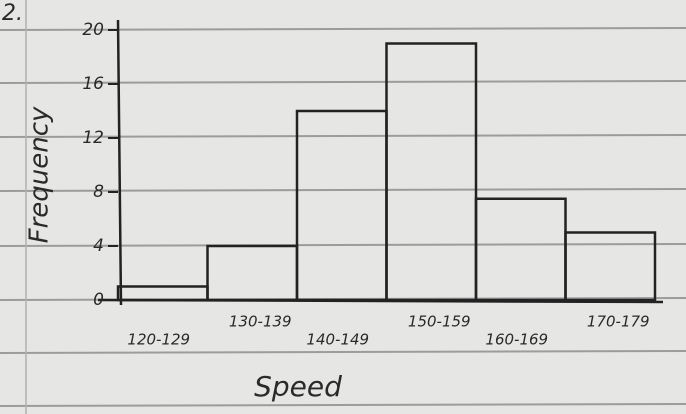  I want to click on y-tick-label: 8, so click(98, 192).